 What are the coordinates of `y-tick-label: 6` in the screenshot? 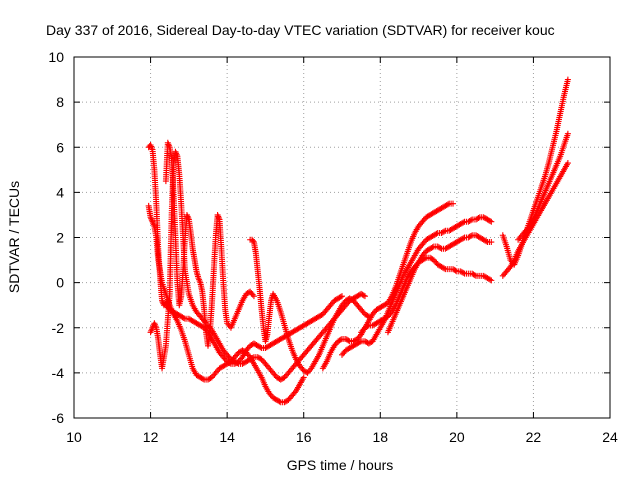 It's located at (60, 147).